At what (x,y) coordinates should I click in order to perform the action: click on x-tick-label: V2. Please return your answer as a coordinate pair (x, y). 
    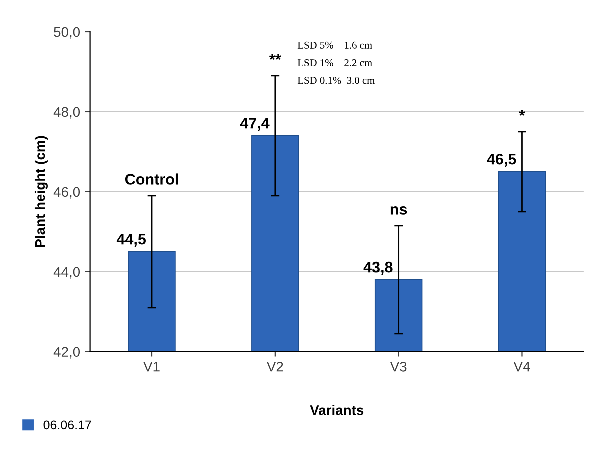
    Looking at the image, I should click on (275, 367).